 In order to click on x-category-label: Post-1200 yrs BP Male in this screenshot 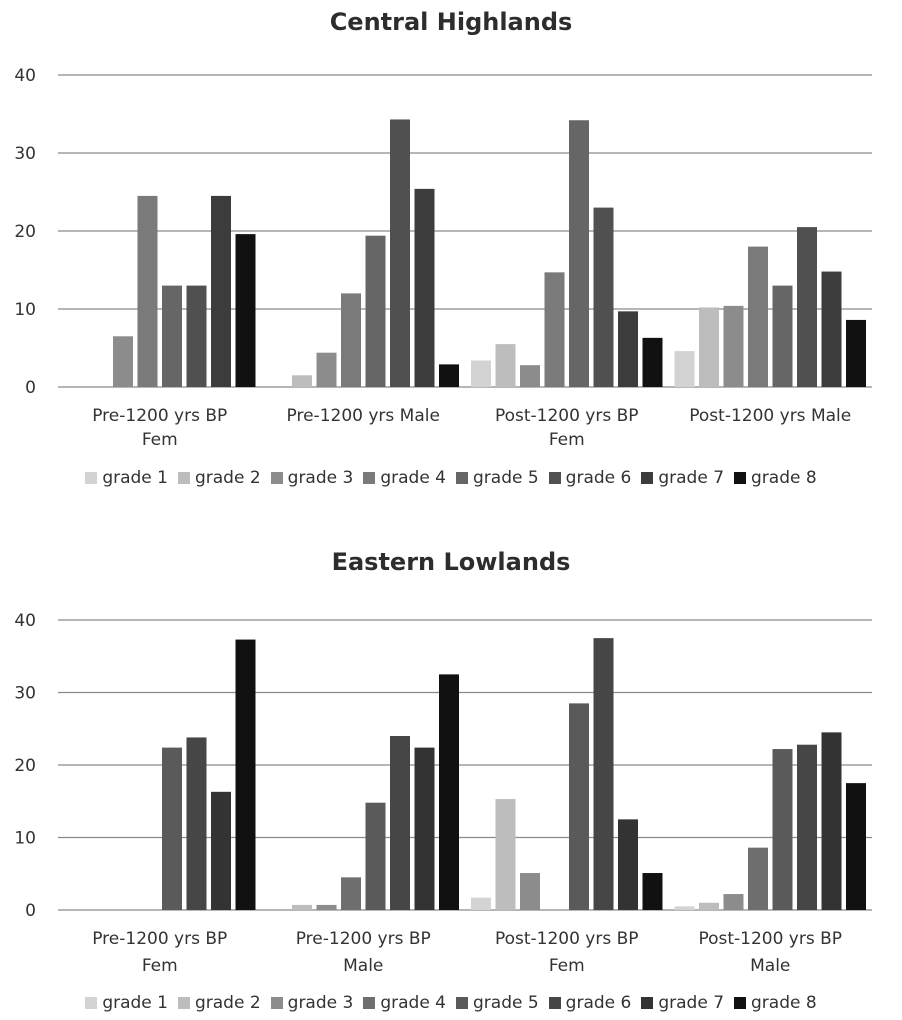, I will do `click(770, 952)`.